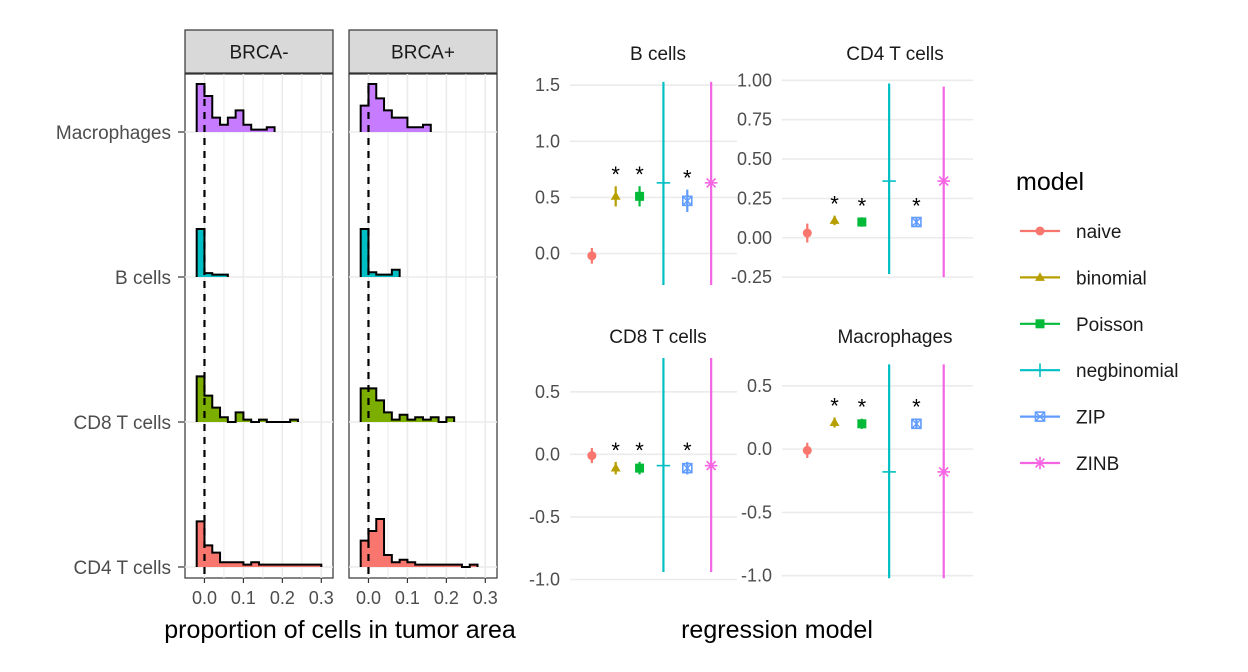  I want to click on histogram-outline-cd4-t-cells, so click(419, 543).